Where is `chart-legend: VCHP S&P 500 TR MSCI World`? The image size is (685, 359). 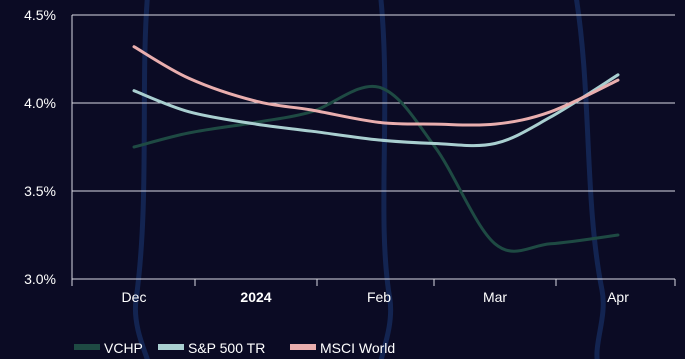 chart-legend: VCHP S&P 500 TR MSCI World is located at coordinates (234, 348).